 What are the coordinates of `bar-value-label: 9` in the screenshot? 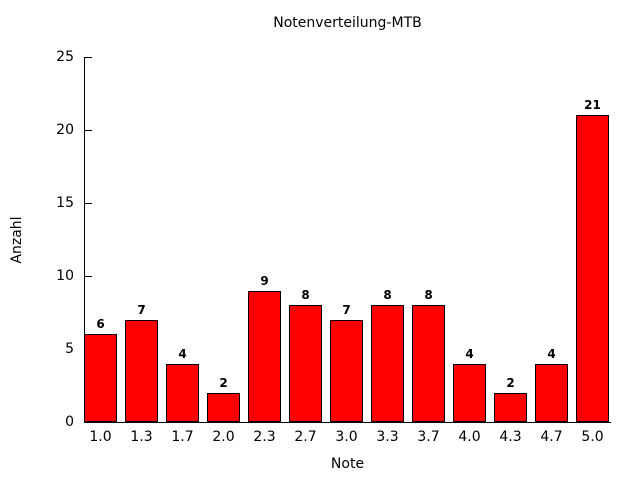 It's located at (264, 281).